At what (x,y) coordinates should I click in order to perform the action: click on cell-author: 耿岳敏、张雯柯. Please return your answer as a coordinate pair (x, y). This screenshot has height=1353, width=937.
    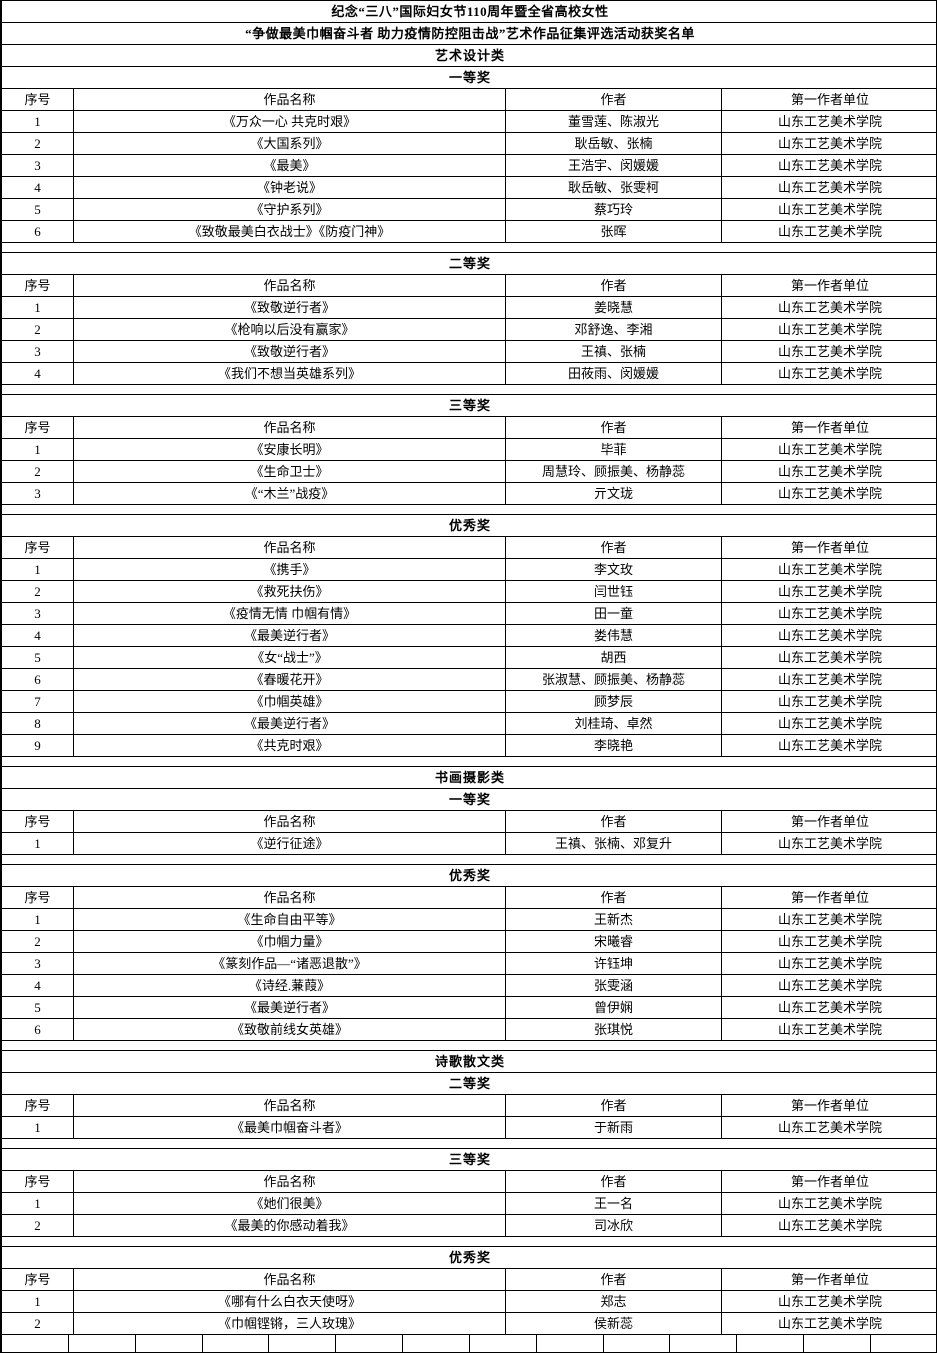
    Looking at the image, I should click on (614, 188).